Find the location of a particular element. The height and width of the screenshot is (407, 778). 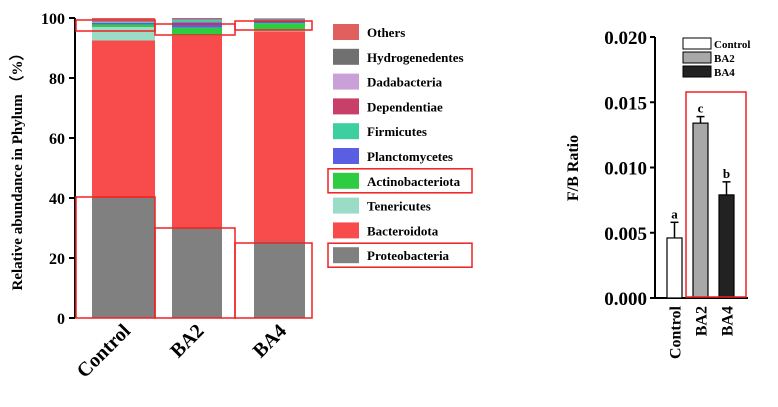

significance-letter: c is located at coordinates (701, 108).